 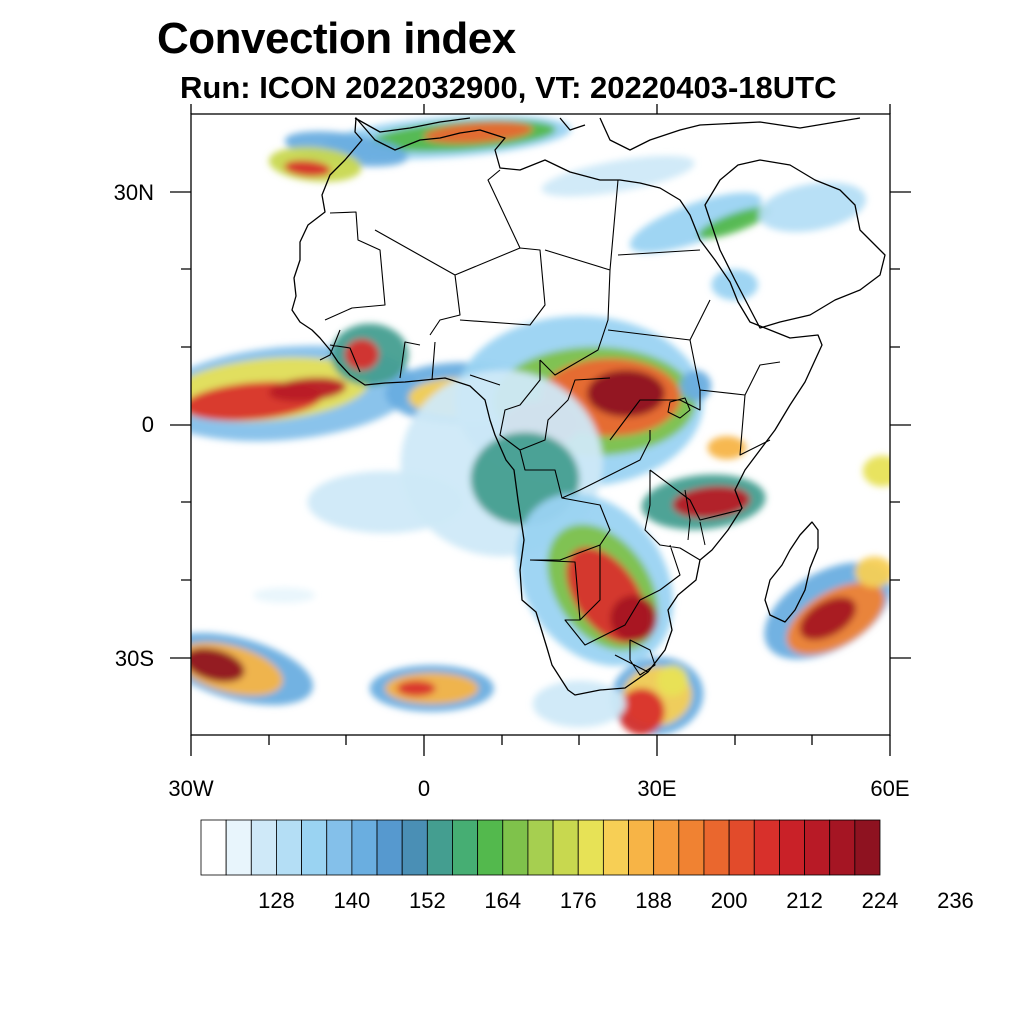 What do you see at coordinates (795, 244) in the screenshot?
I see `arabia-coastline` at bounding box center [795, 244].